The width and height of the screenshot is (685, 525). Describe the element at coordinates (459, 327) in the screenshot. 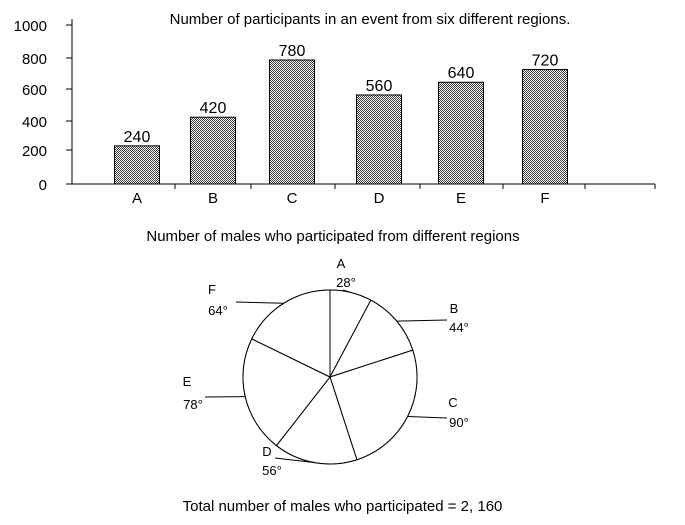

I see `pie-slice-value: 44°` at that location.